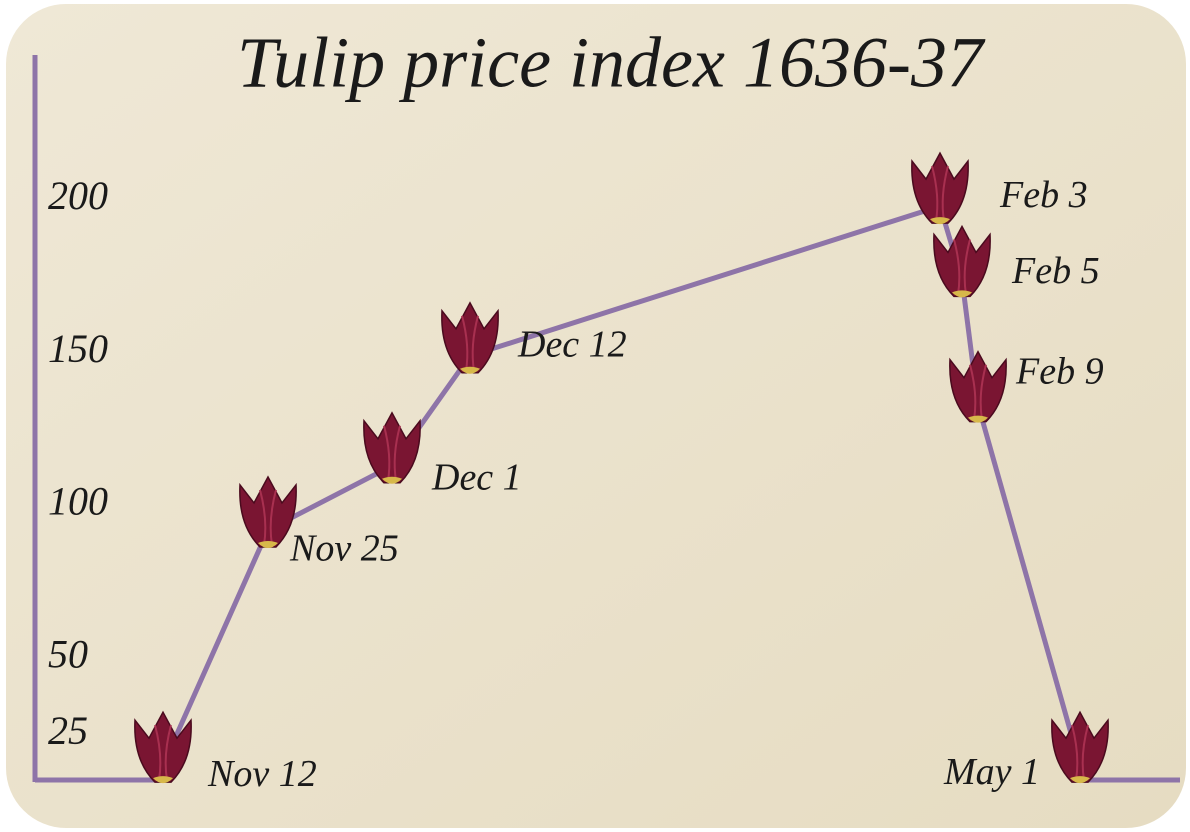 This screenshot has height=832, width=1190. Describe the element at coordinates (1055, 271) in the screenshot. I see `point-label: Feb 5` at that location.